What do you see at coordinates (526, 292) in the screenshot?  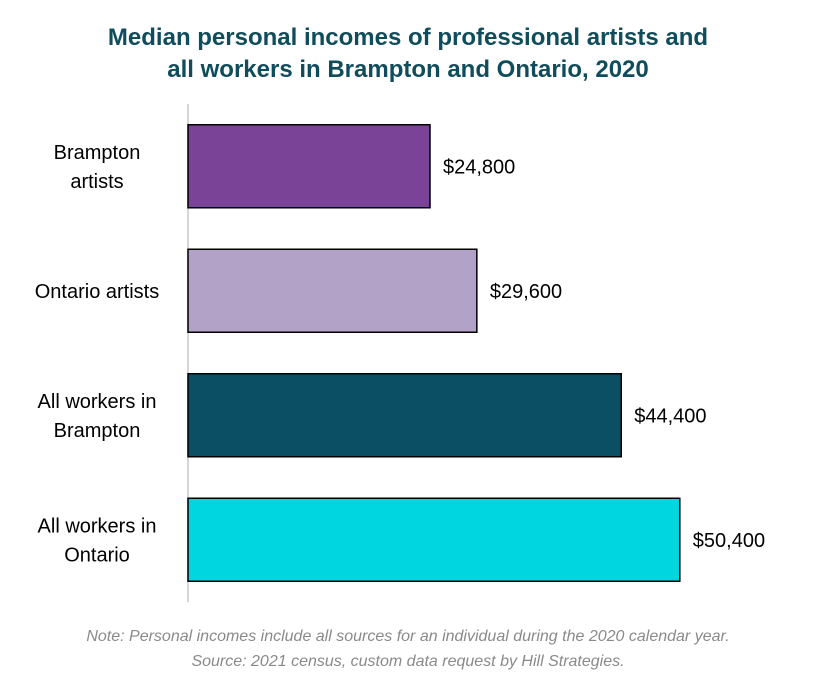 I see `value-label-1: $29,600` at bounding box center [526, 292].